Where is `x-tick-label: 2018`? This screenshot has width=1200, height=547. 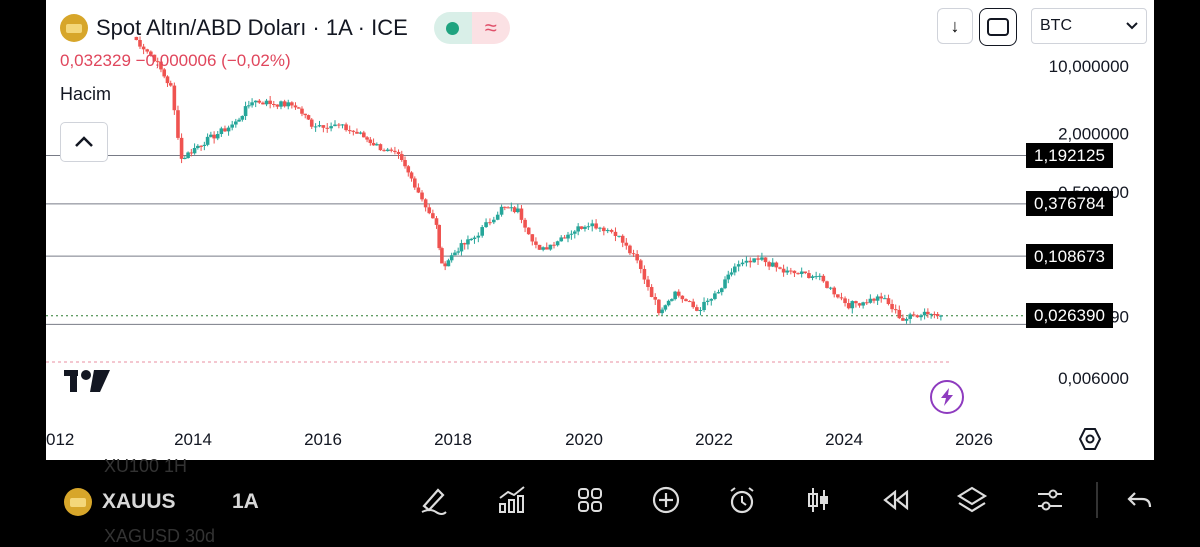
x-tick-label: 2018 is located at coordinates (453, 439).